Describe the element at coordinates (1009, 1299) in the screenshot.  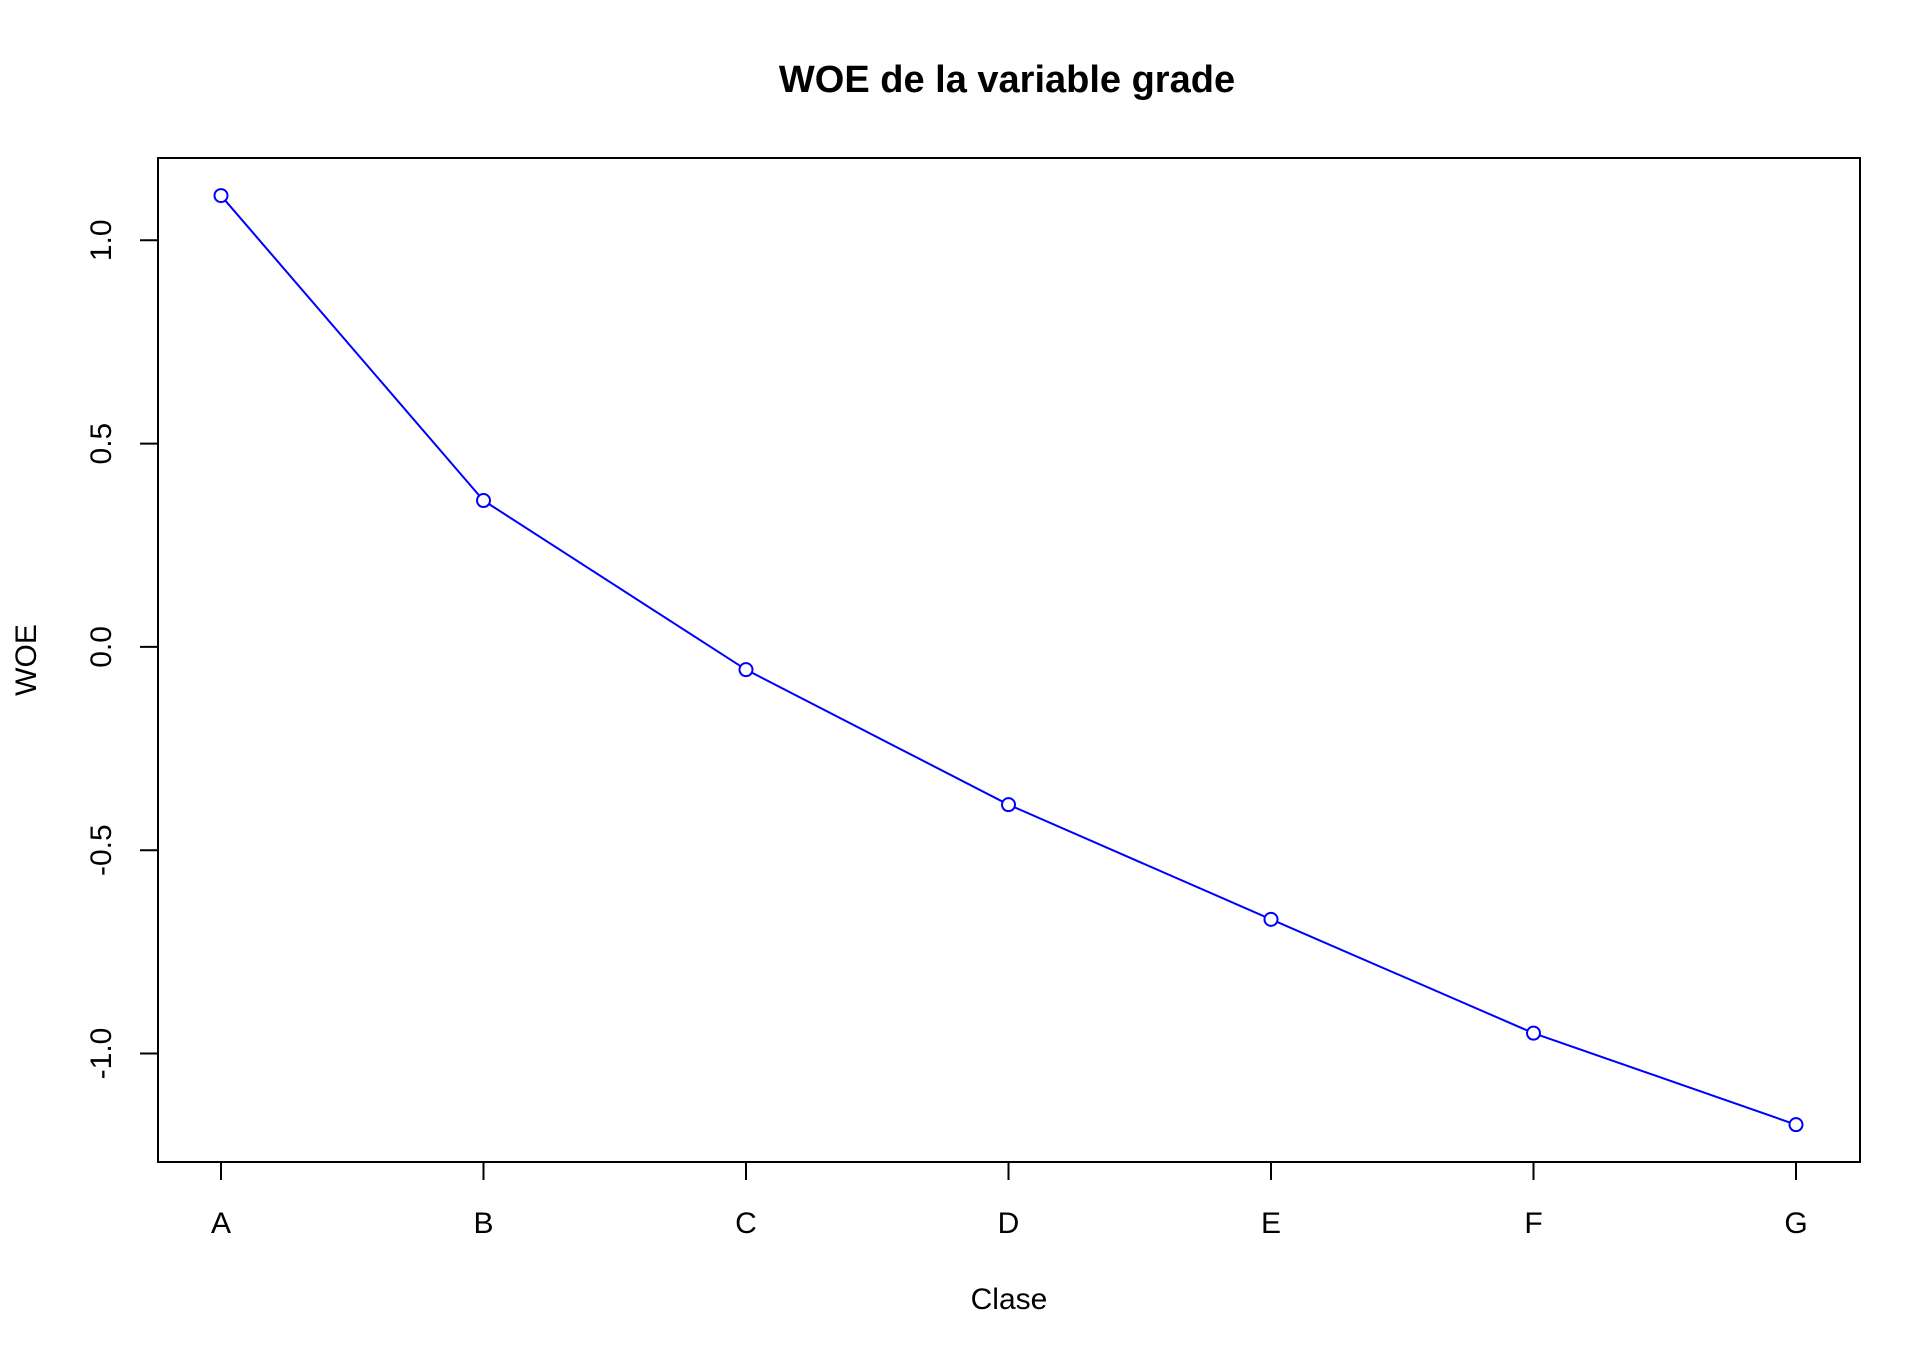
I see `x-axis-label: Clase` at that location.